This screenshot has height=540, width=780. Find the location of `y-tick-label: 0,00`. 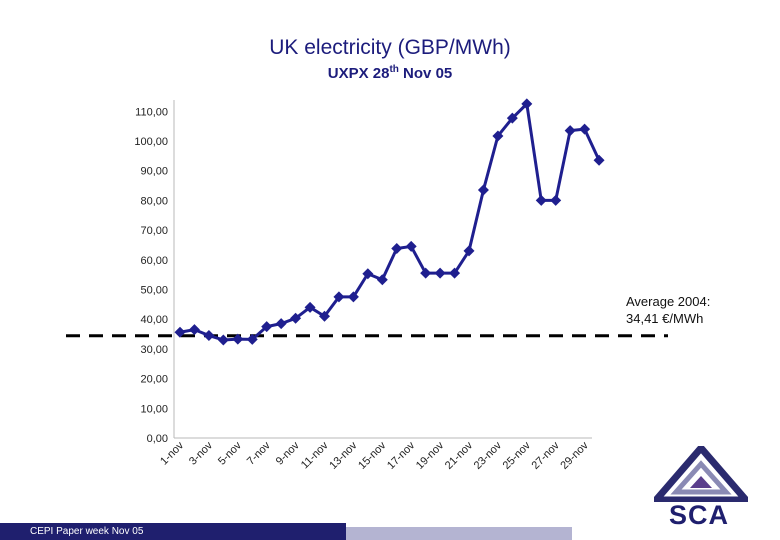

y-tick-label: 0,00 is located at coordinates (157, 439).